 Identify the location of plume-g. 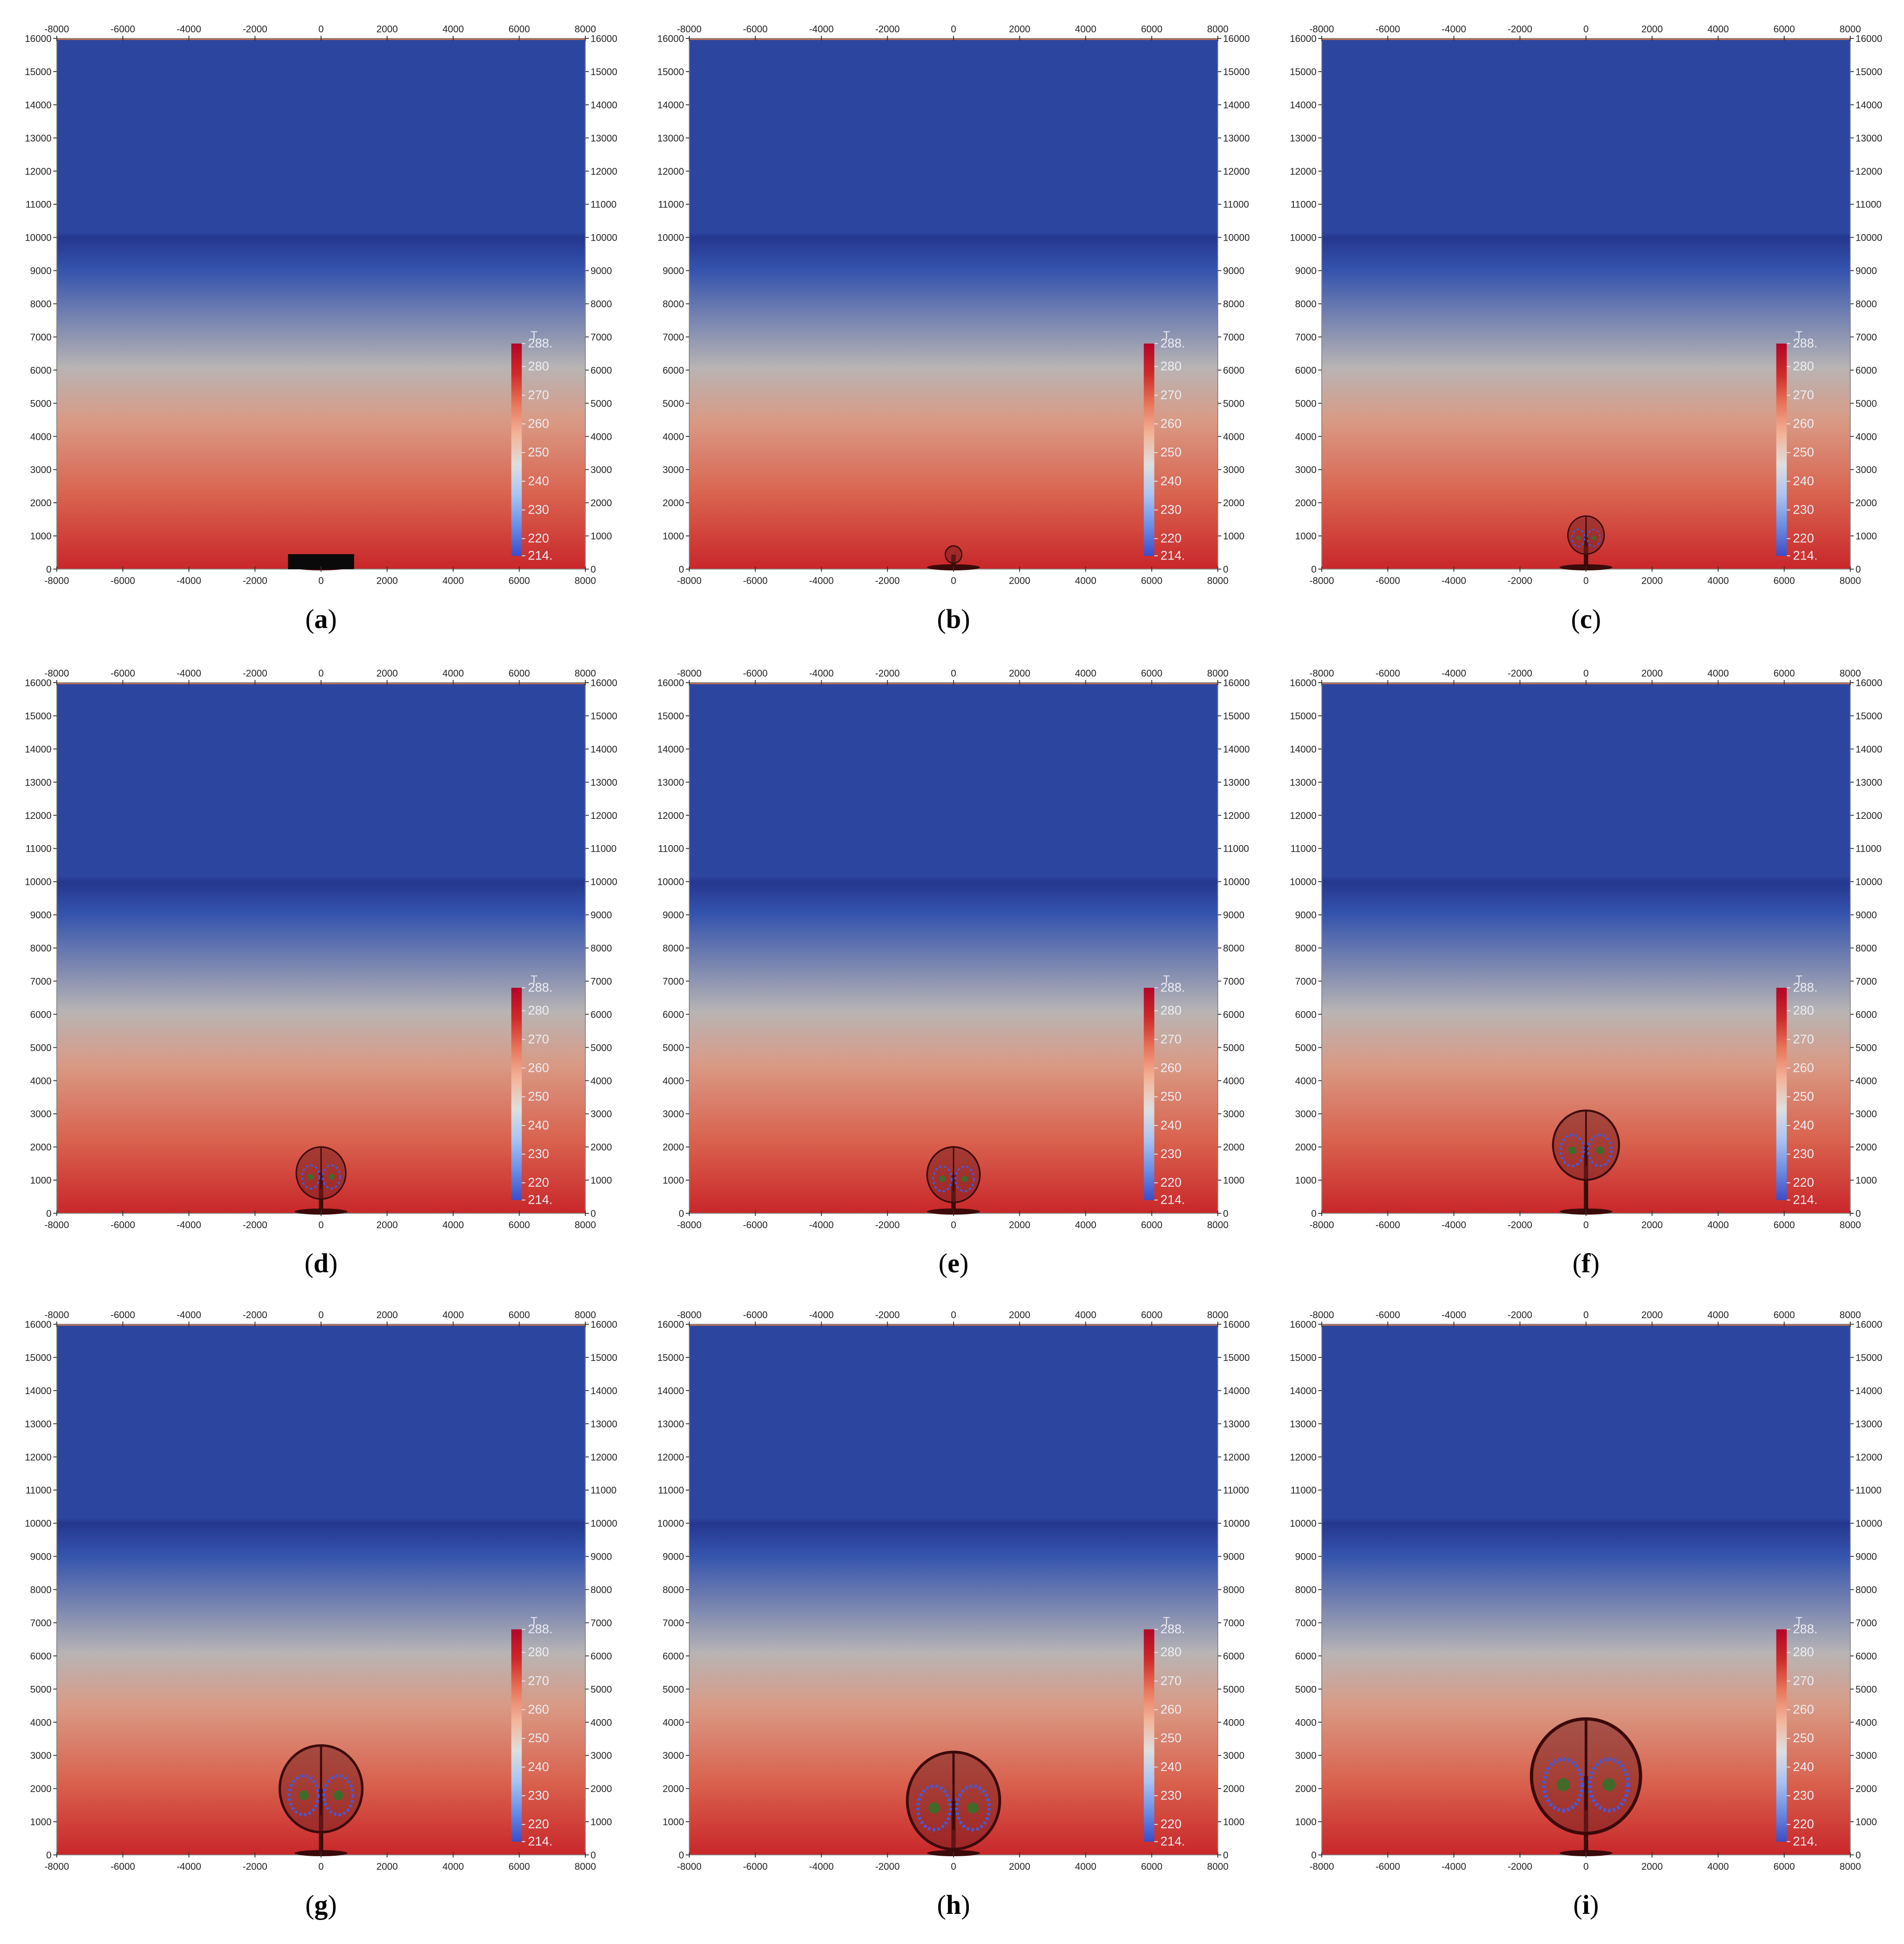
(321, 1800).